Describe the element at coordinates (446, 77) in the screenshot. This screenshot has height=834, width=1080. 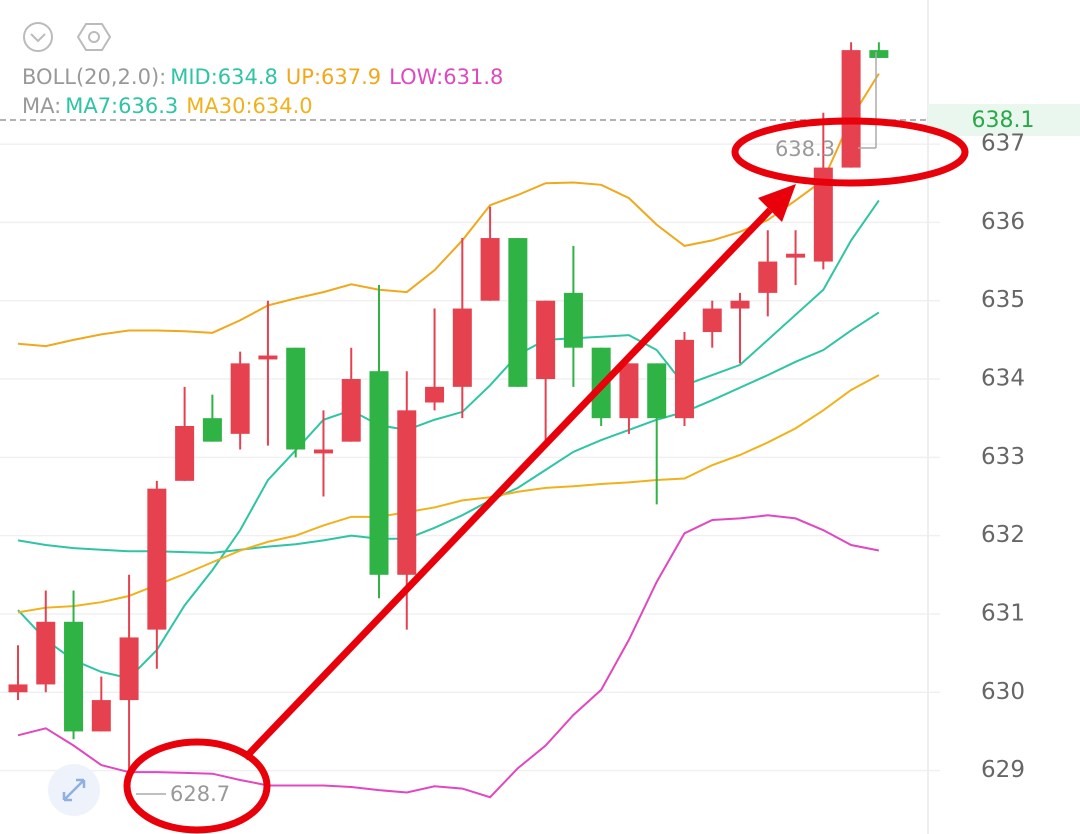
I see `legend-entry: LOW:631.8` at that location.